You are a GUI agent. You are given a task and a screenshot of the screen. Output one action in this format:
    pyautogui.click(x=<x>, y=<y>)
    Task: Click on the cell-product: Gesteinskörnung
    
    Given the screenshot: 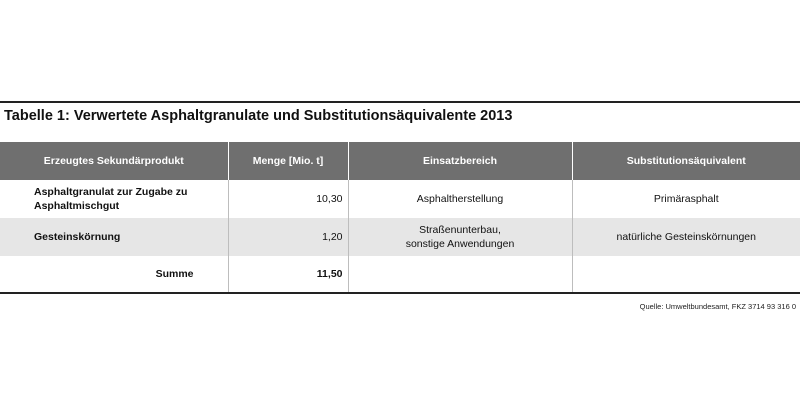 What is the action you would take?
    pyautogui.click(x=114, y=237)
    